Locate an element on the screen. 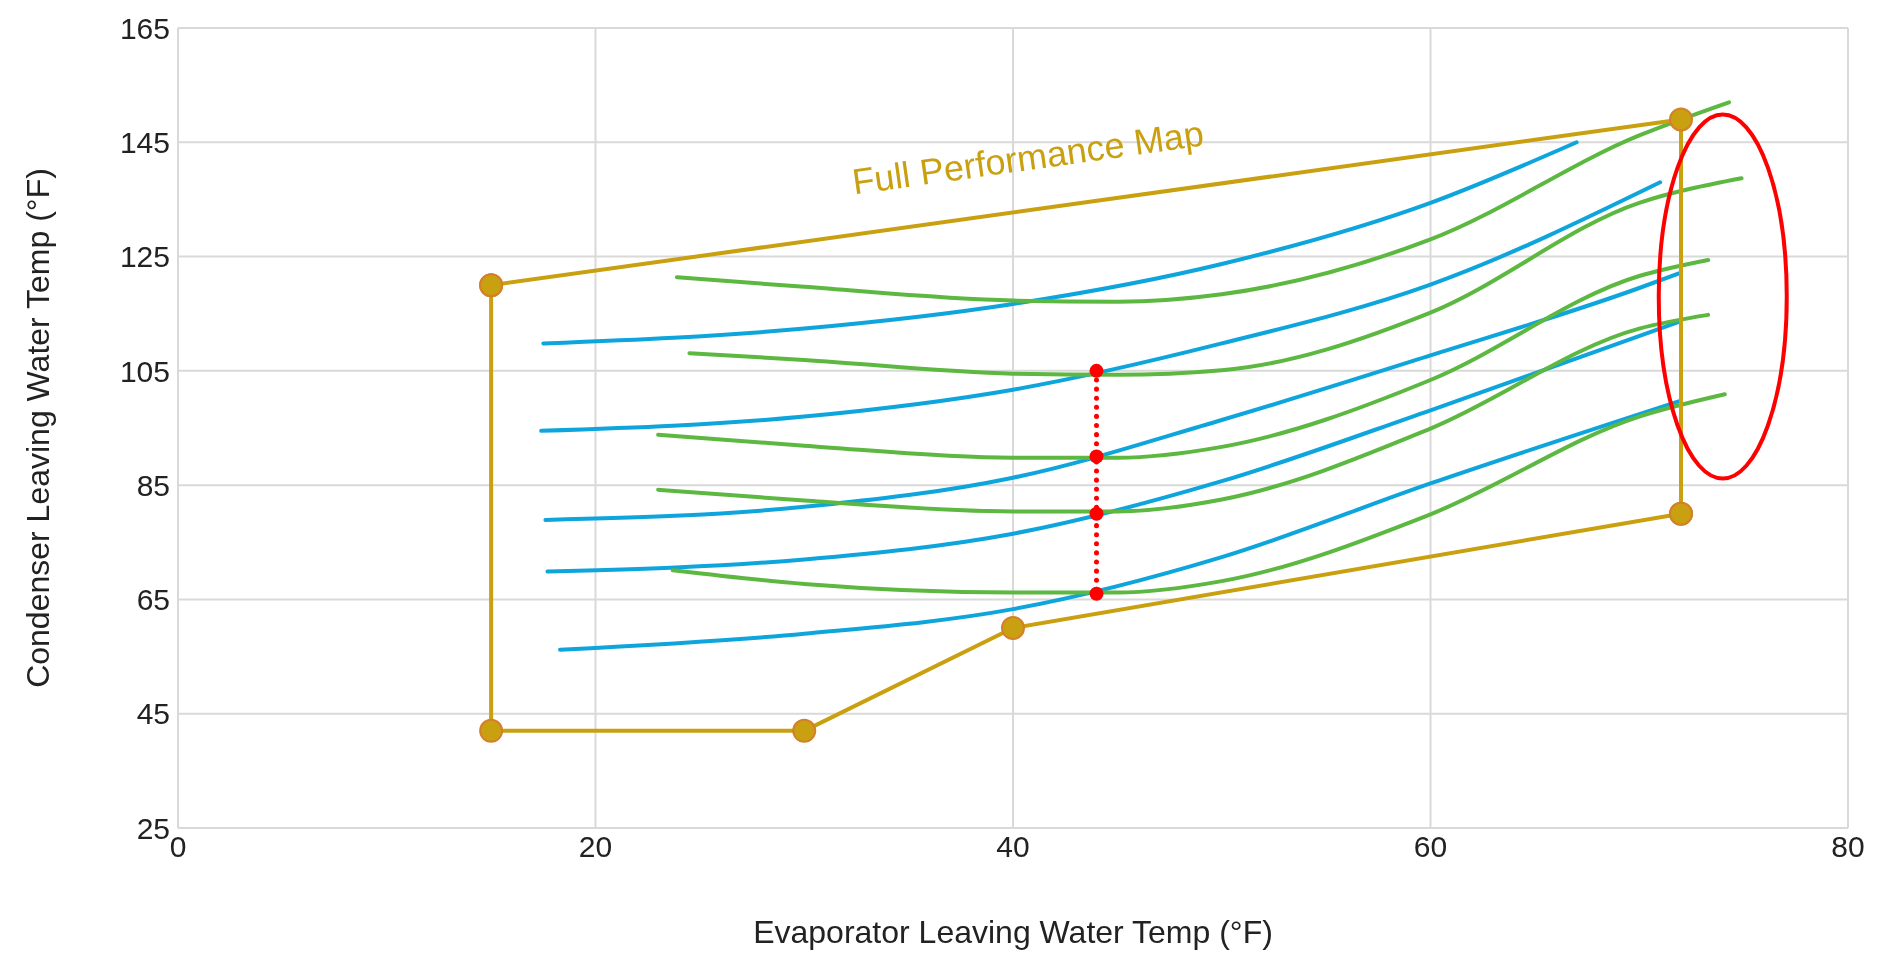 The height and width of the screenshot is (980, 1900). y-tick-label: 45 is located at coordinates (153, 714).